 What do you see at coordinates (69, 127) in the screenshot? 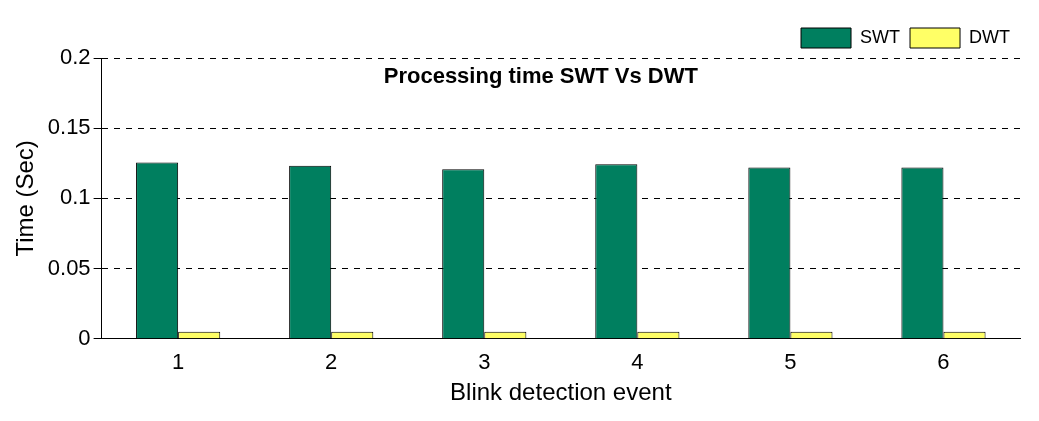
I see `y-tick-label: 0.15` at bounding box center [69, 127].